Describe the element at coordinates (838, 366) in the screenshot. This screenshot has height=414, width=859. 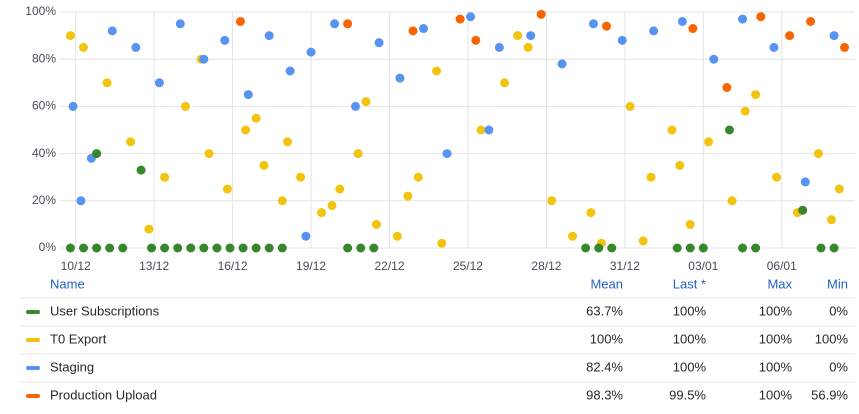
I see `stat-cell: 0%` at that location.